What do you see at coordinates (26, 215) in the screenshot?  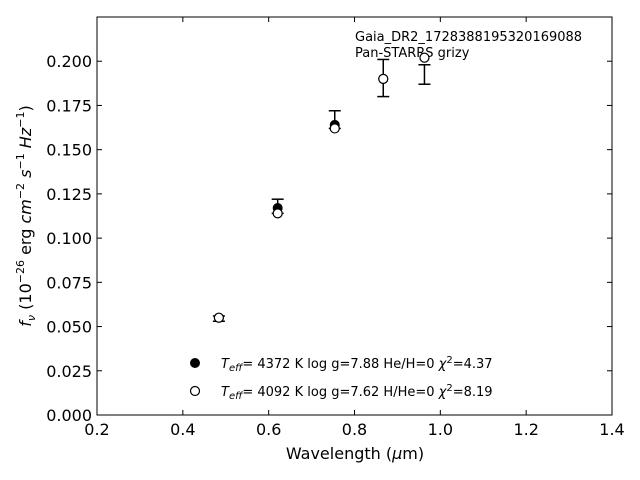 I see `y-axis-label: fν (10−26 erg cm−2 s−1 Hz−1)` at bounding box center [26, 215].